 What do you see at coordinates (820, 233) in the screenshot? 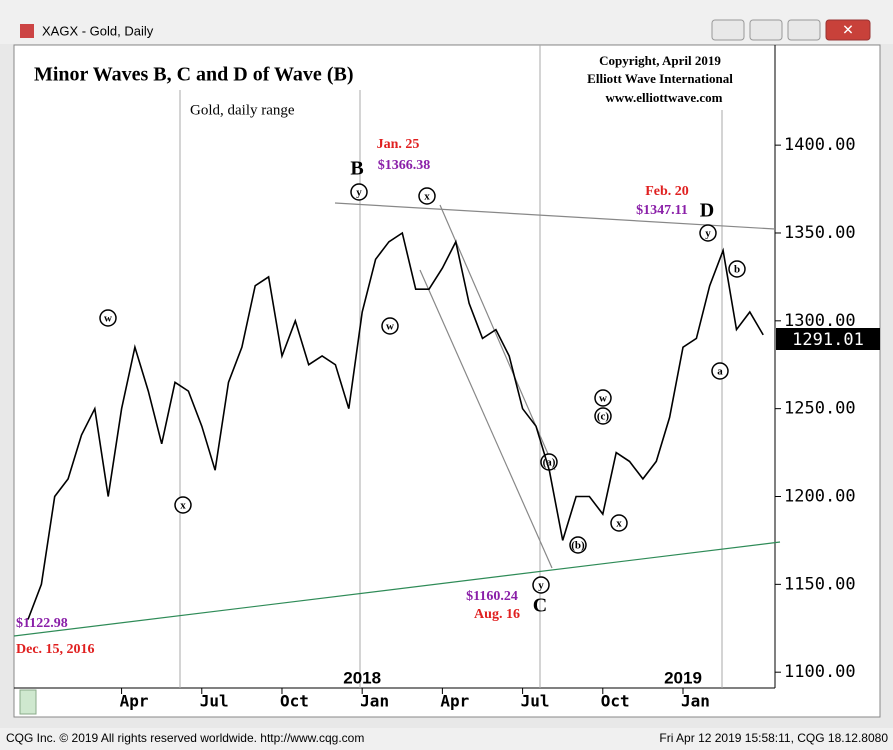
I see `y-tick-label: 1350.00` at bounding box center [820, 233].